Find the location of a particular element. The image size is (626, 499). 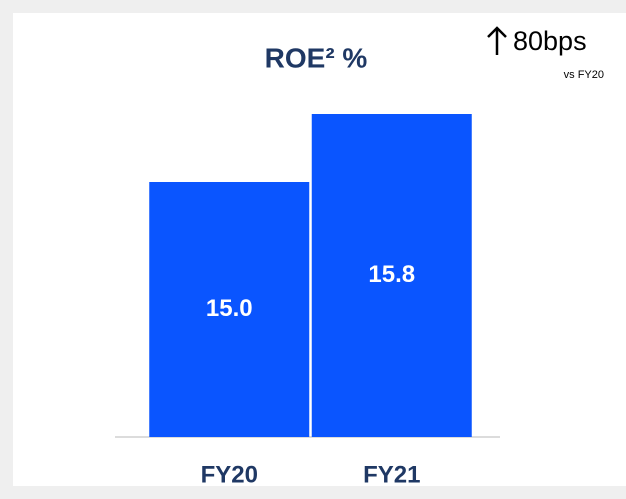

comparison-note: vs FY20 is located at coordinates (584, 75).